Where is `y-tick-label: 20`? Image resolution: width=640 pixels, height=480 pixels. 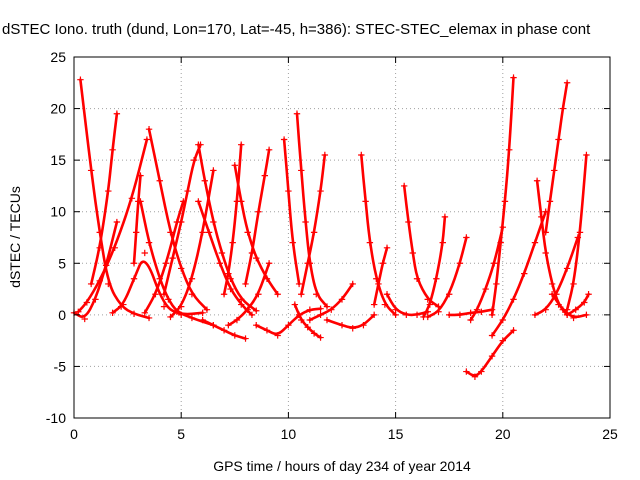 y-tick-label: 20 is located at coordinates (58, 109).